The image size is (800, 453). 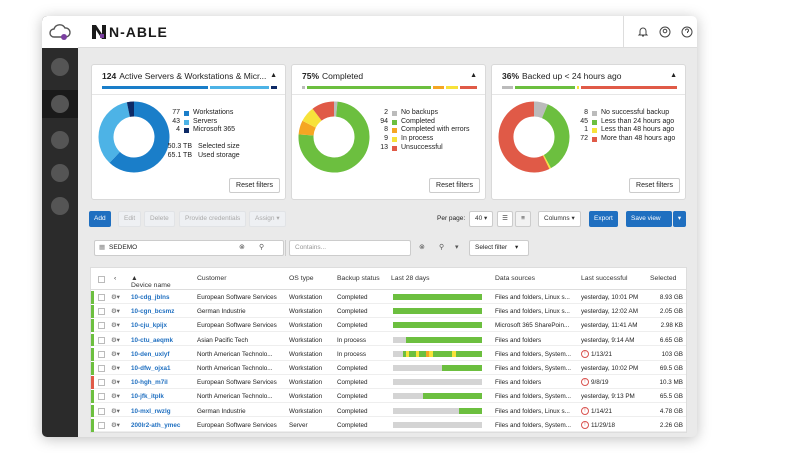 What do you see at coordinates (151, 368) in the screenshot?
I see `device-name-link: 10-dfw_ojxa1` at bounding box center [151, 368].